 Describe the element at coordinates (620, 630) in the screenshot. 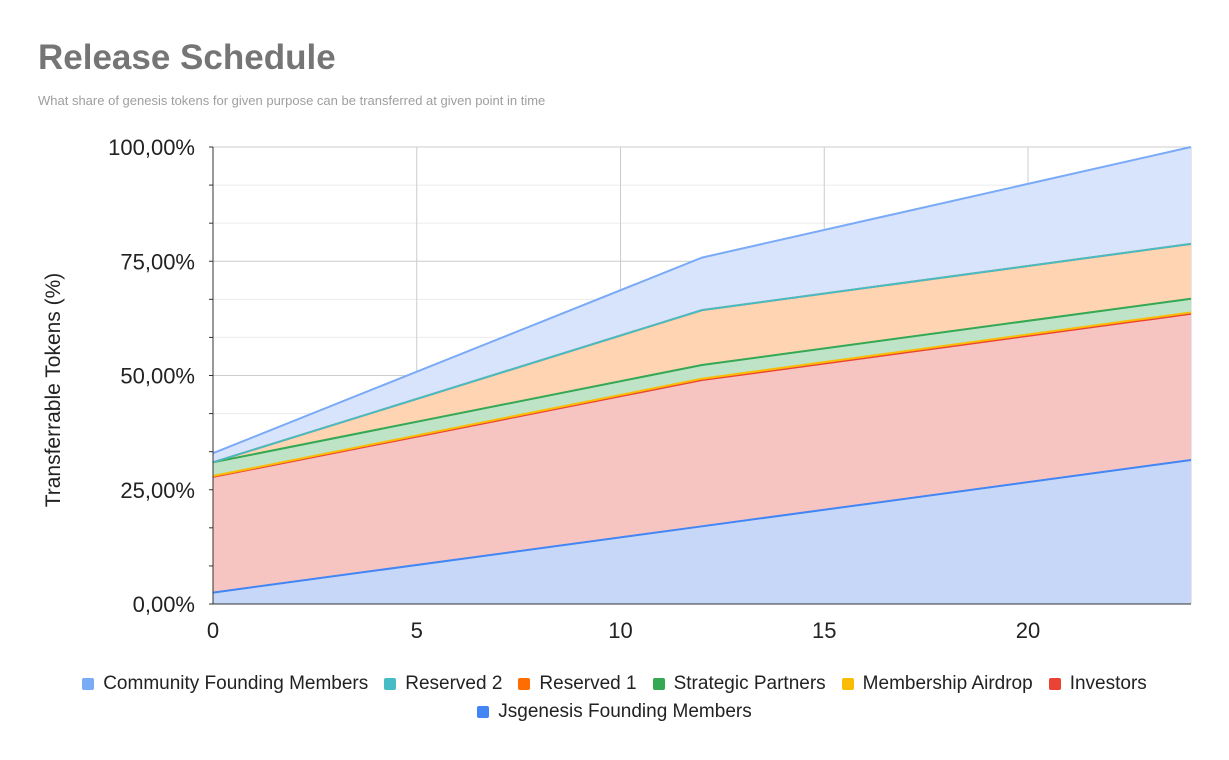

I see `x-tick-label: 10` at that location.